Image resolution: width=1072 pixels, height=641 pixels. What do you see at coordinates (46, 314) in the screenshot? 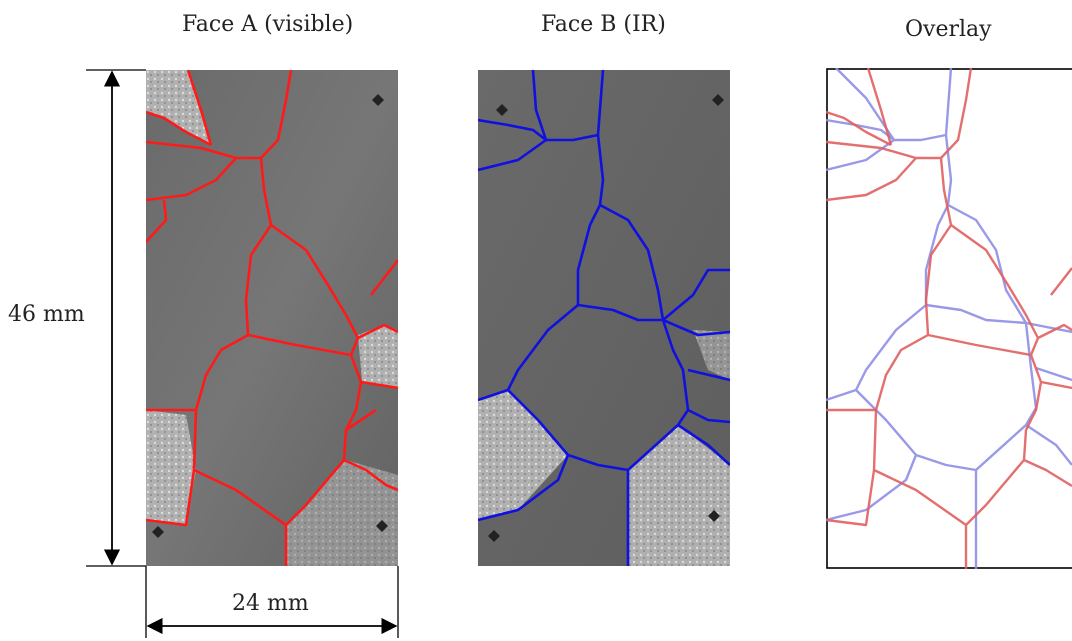
I see `height-dimension-label: 46 mm` at bounding box center [46, 314].